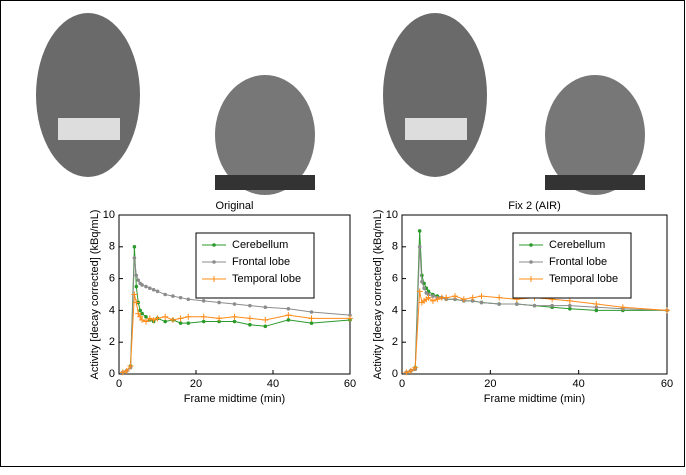 This screenshot has width=686, height=475. Describe the element at coordinates (534, 206) in the screenshot. I see `chart-title: Fix 2 (AIR)` at that location.